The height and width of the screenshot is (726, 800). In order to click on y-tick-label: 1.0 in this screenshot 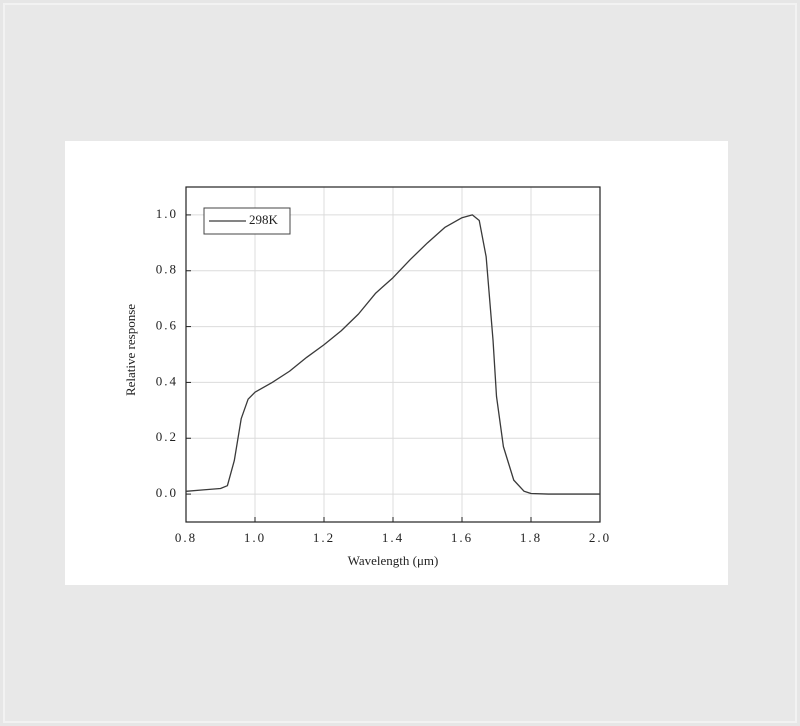, I will do `click(167, 213)`.